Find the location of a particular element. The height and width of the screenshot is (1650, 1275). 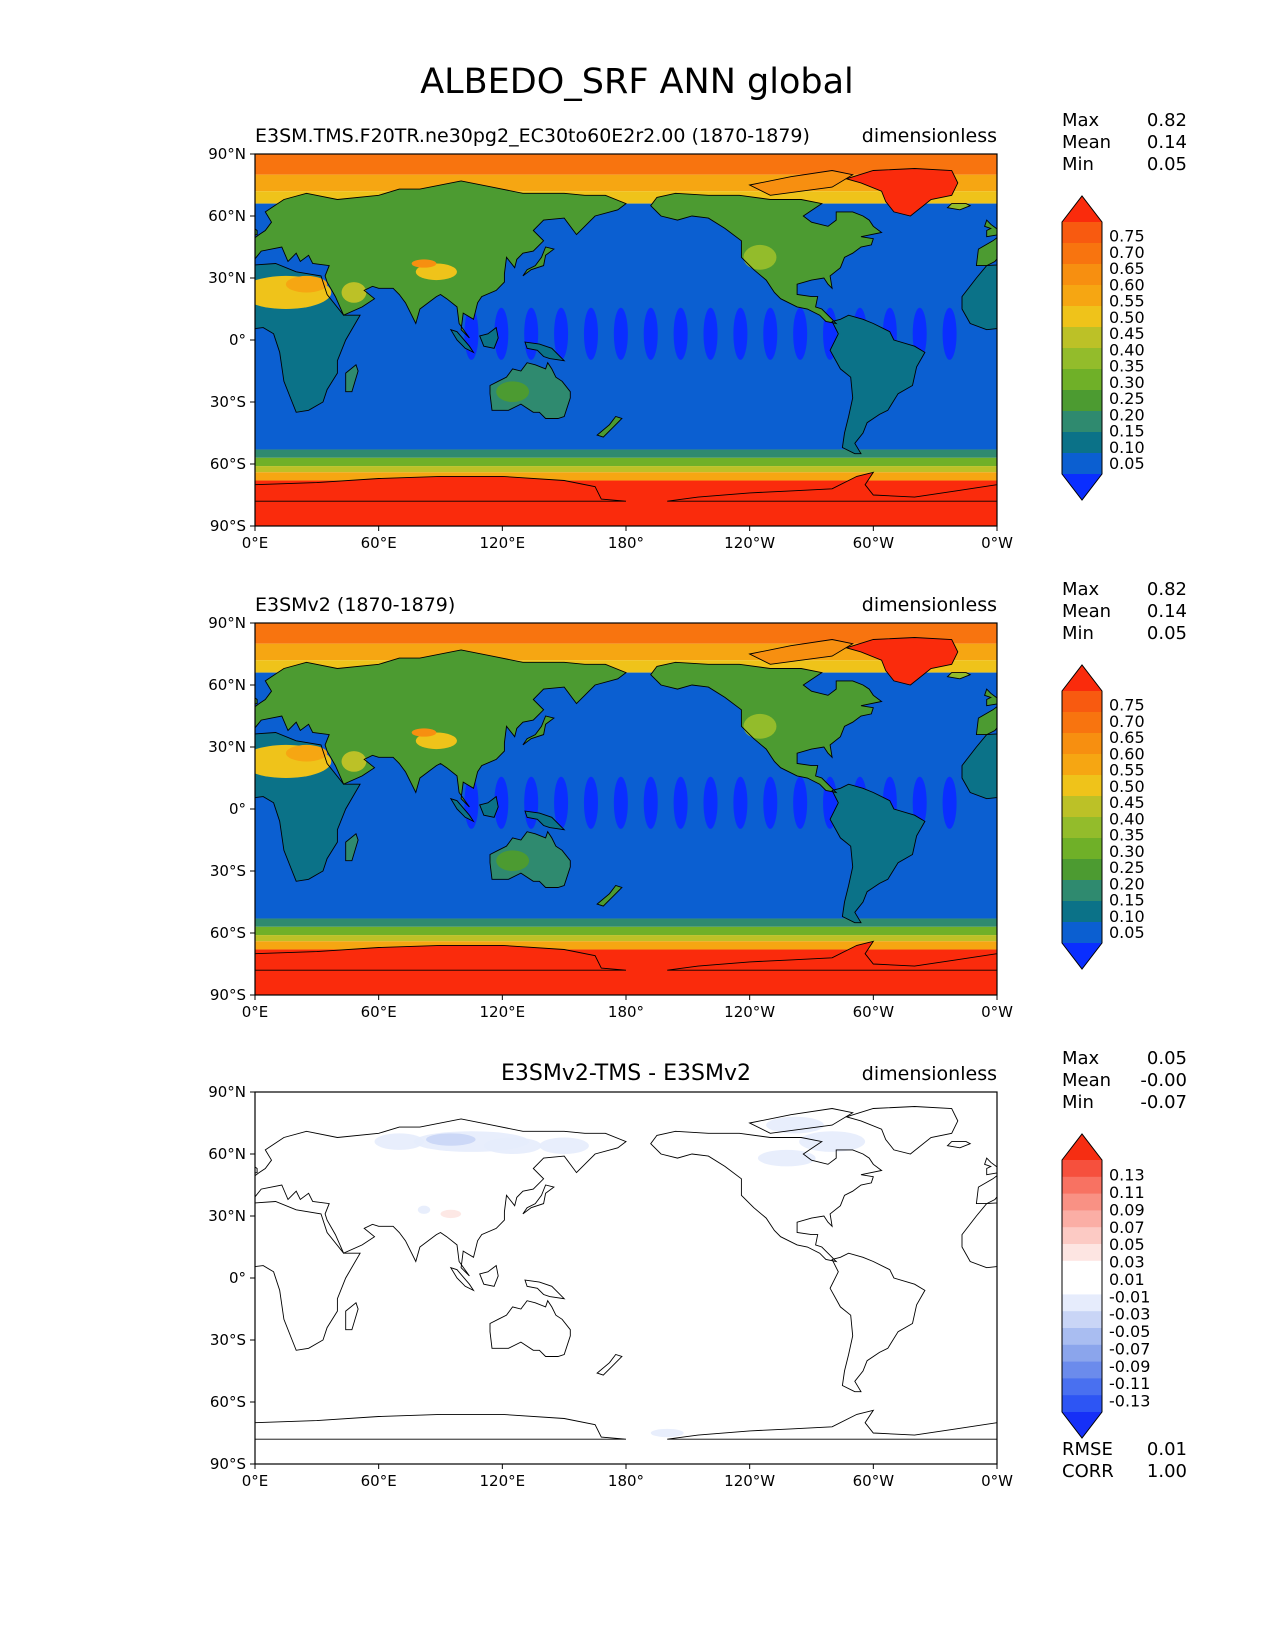

x-tick-label: 60°W is located at coordinates (874, 1481).